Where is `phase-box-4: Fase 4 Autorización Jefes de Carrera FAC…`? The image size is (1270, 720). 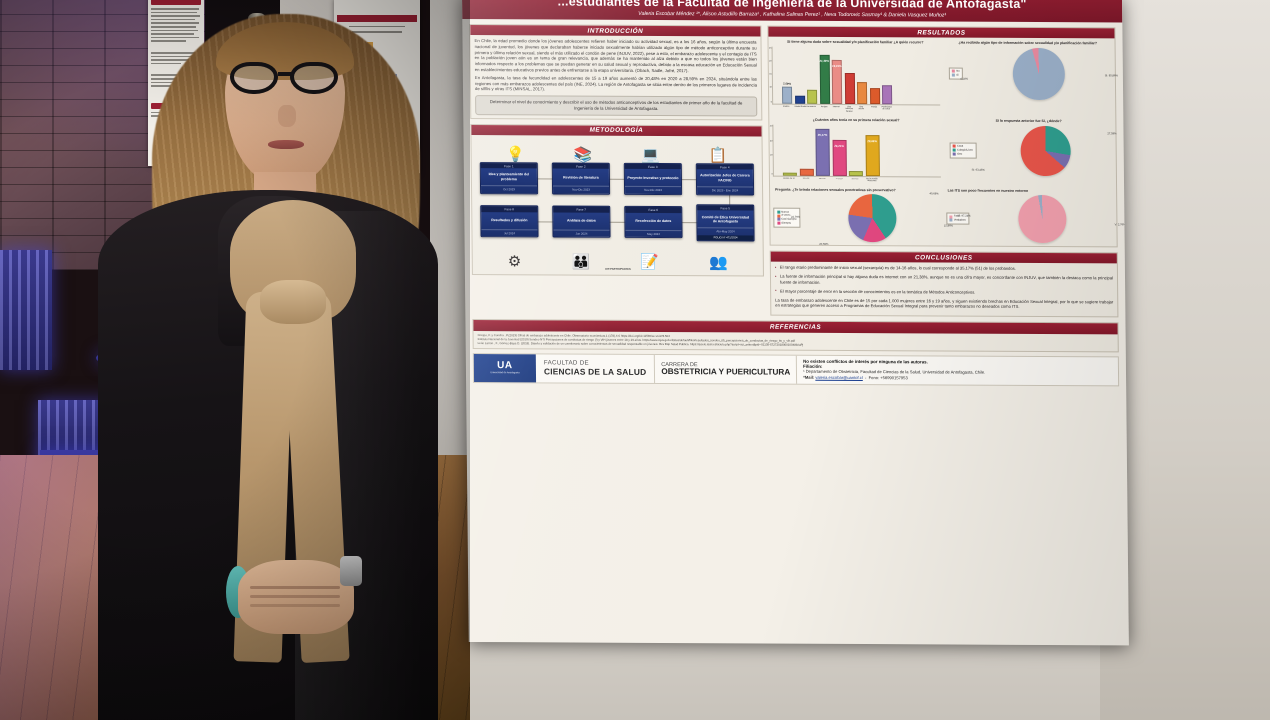 phase-box-4: Fase 4 Autorización Jefes de Carrera FAC… is located at coordinates (725, 179).